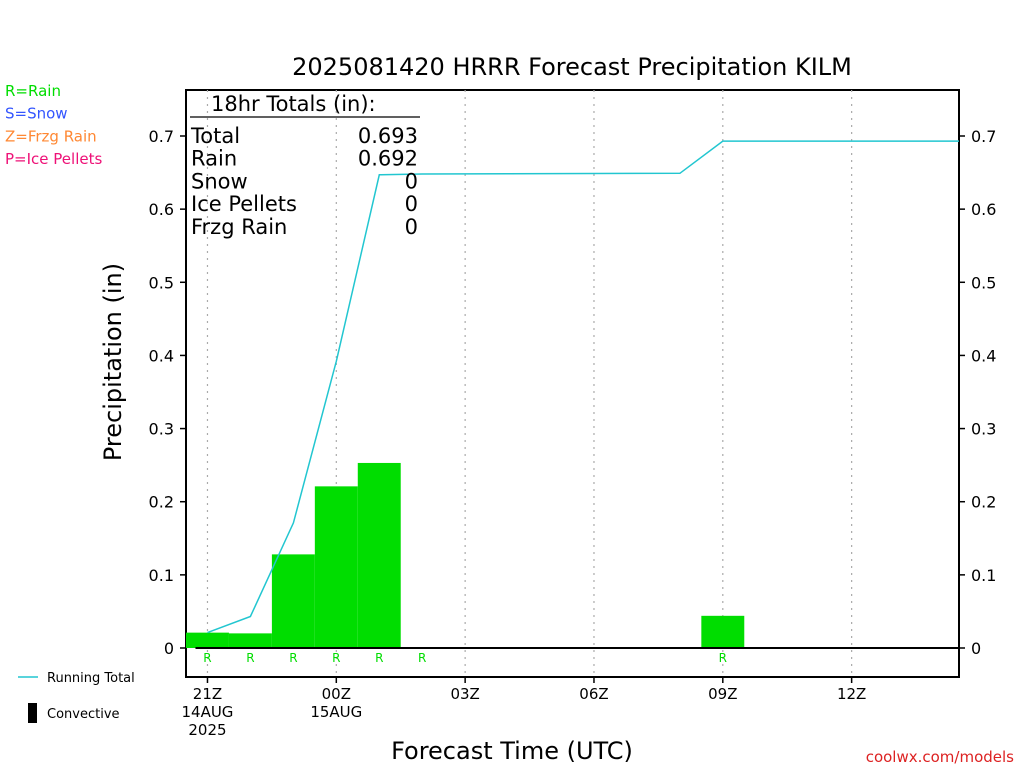 This screenshot has width=1024, height=768. What do you see at coordinates (161, 136) in the screenshot?
I see `y-tick-label: 0.7` at bounding box center [161, 136].